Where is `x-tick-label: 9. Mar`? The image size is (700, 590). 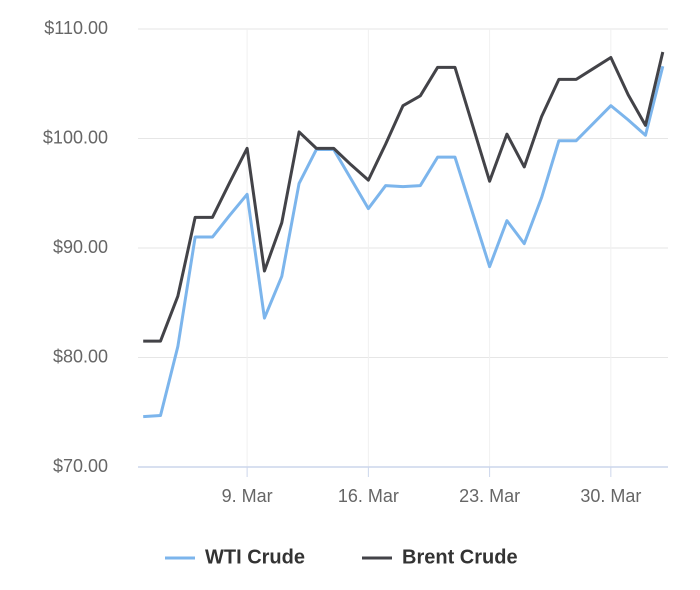 x-tick-label: 9. Mar is located at coordinates (247, 496).